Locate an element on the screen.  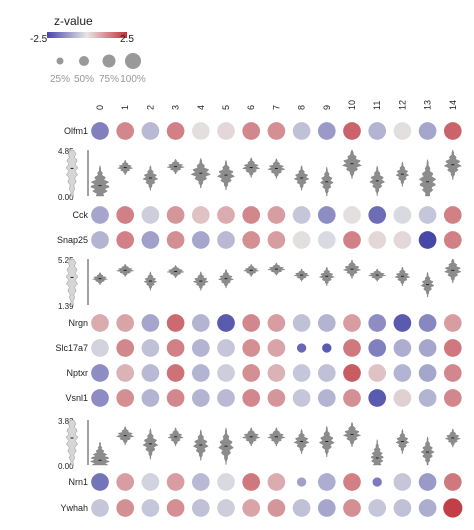
violin-ymin-label: 1.39 is located at coordinates (66, 306).